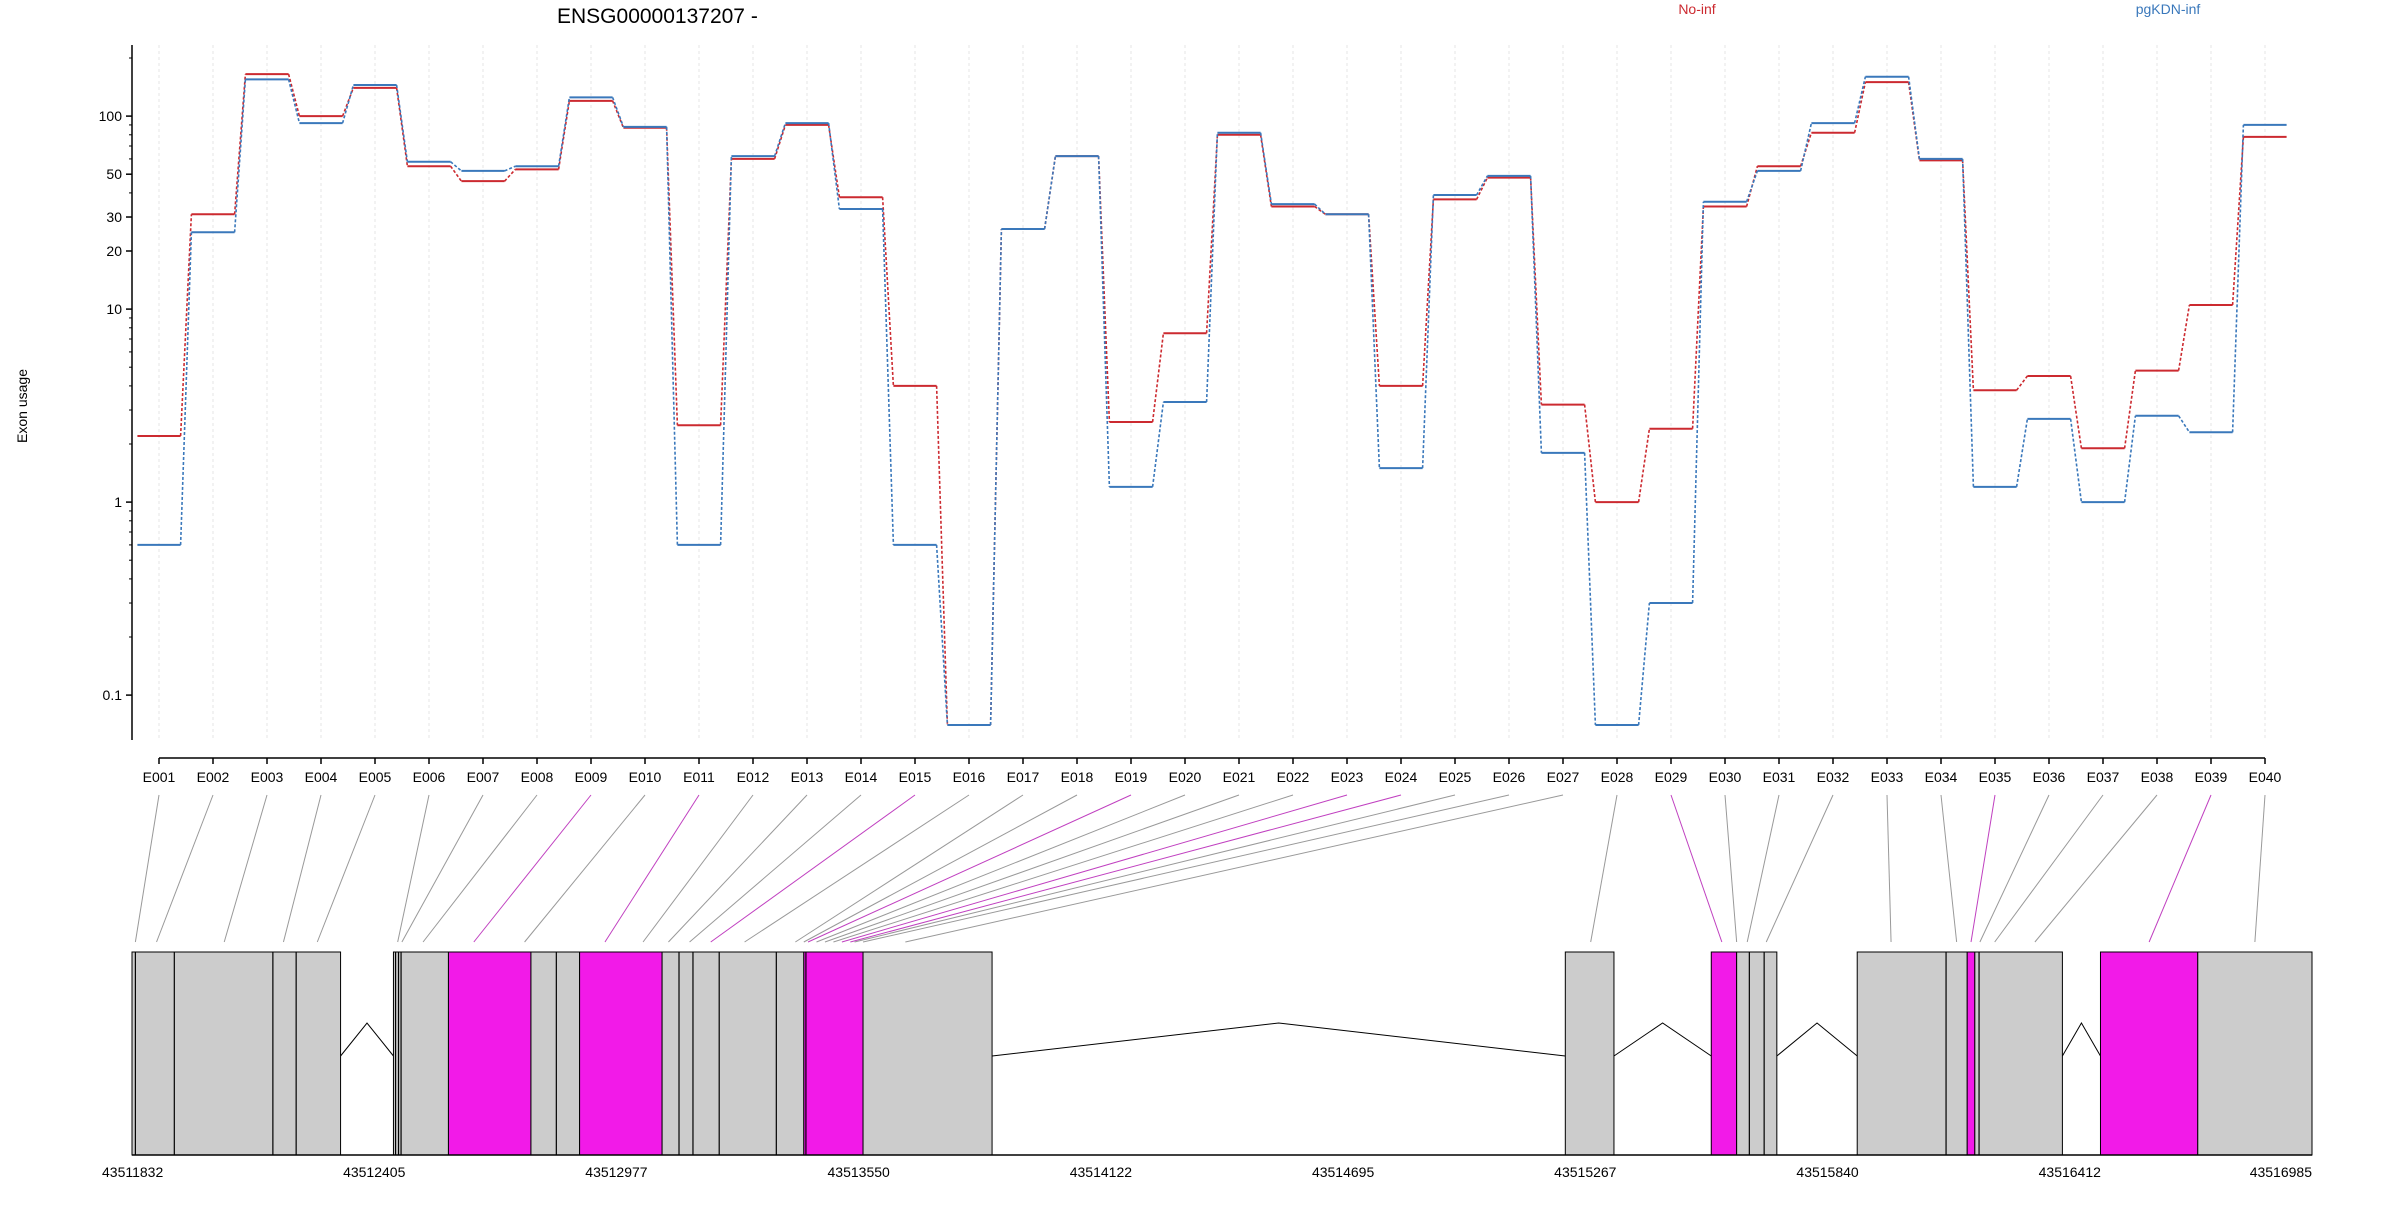  Describe the element at coordinates (2014, 868) in the screenshot. I see `exon-link-E036` at that location.